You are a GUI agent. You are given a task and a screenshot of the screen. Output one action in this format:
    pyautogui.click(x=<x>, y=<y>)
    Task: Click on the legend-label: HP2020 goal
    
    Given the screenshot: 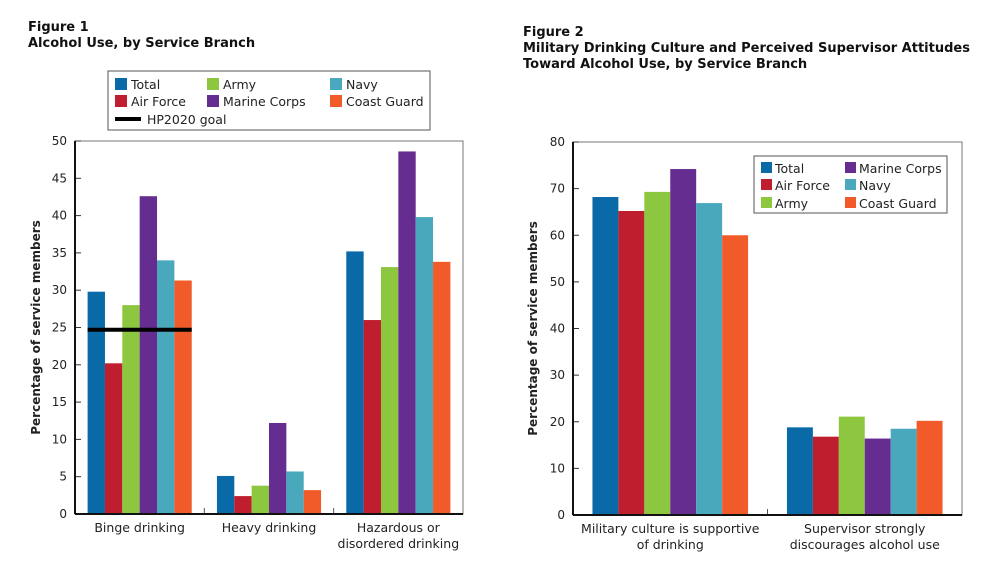 What is the action you would take?
    pyautogui.click(x=186, y=119)
    